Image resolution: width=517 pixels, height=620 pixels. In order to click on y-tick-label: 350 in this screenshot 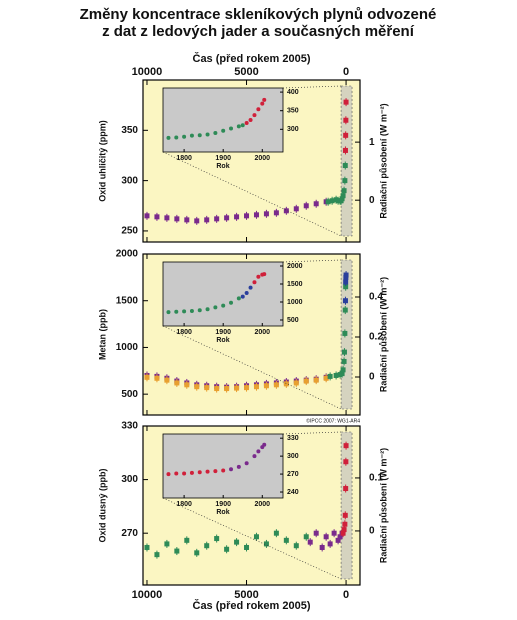, I will do `click(129, 130)`.